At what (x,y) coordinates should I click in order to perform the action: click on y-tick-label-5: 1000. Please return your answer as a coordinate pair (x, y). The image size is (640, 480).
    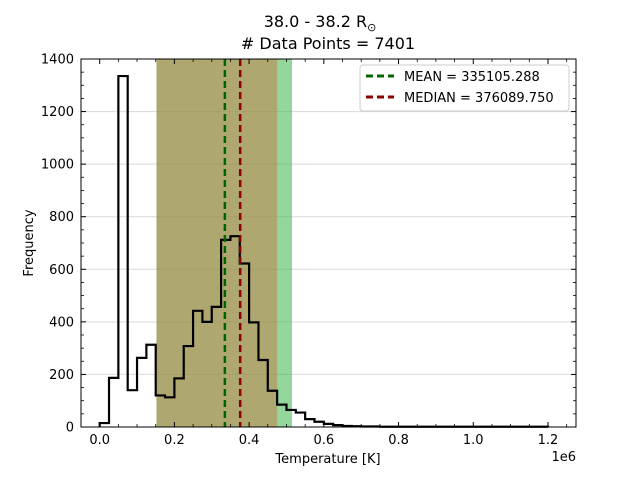
    Looking at the image, I should click on (57, 165).